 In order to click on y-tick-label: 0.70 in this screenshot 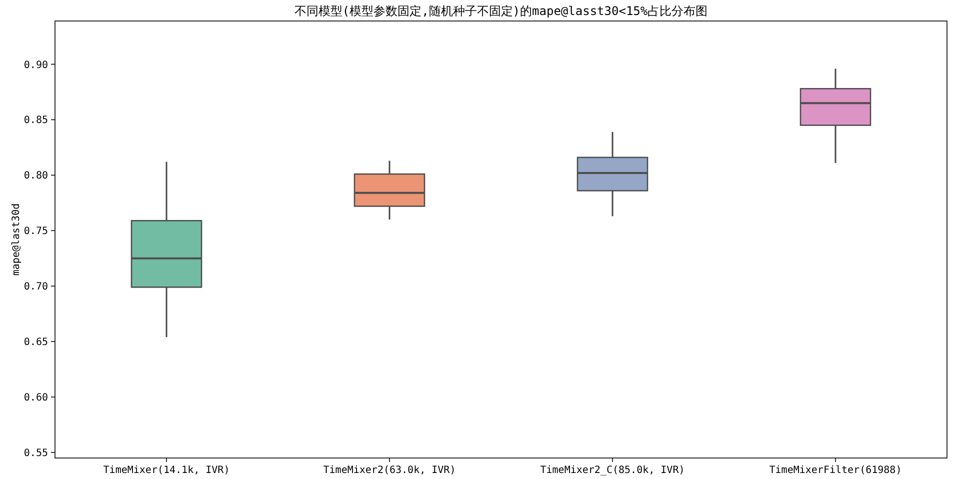, I will do `click(36, 287)`.